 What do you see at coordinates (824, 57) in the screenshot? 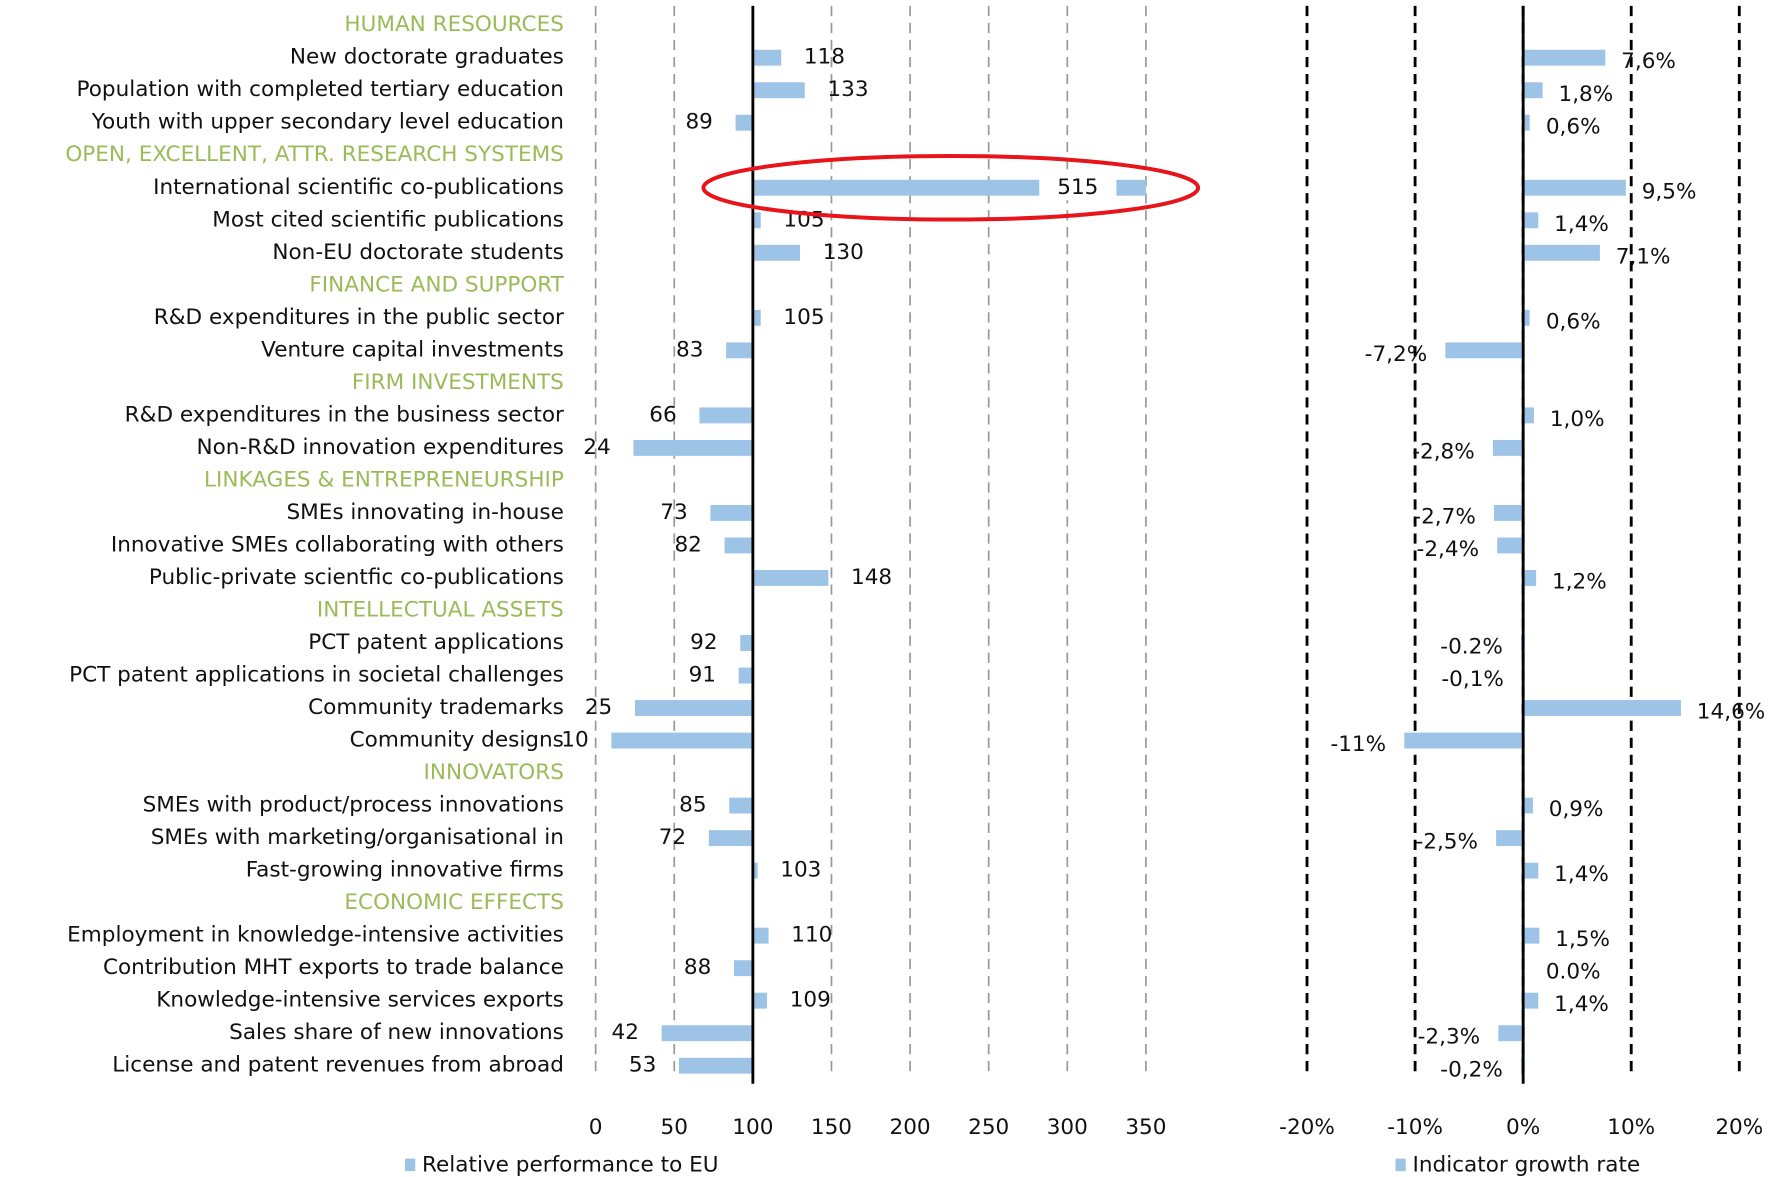
I see `value-label: 118` at bounding box center [824, 57].